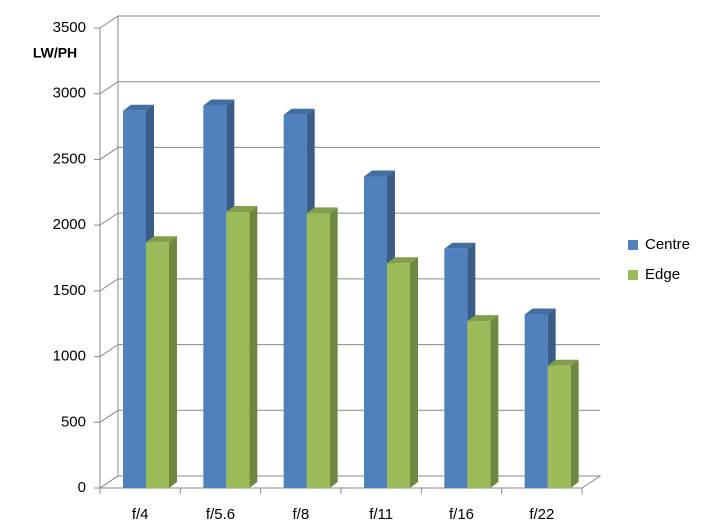 Image resolution: width=701 pixels, height=528 pixels. Describe the element at coordinates (69, 27) in the screenshot. I see `y-tick-label: 3500` at that location.